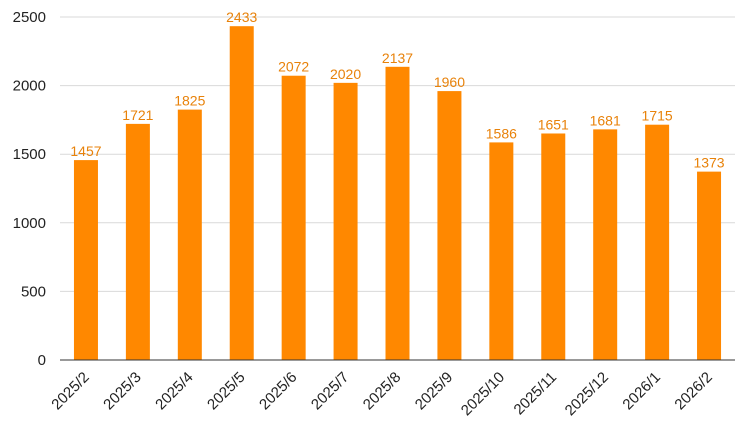 The height and width of the screenshot is (439, 750). What do you see at coordinates (29, 17) in the screenshot?
I see `y-tick-label: 2500` at bounding box center [29, 17].